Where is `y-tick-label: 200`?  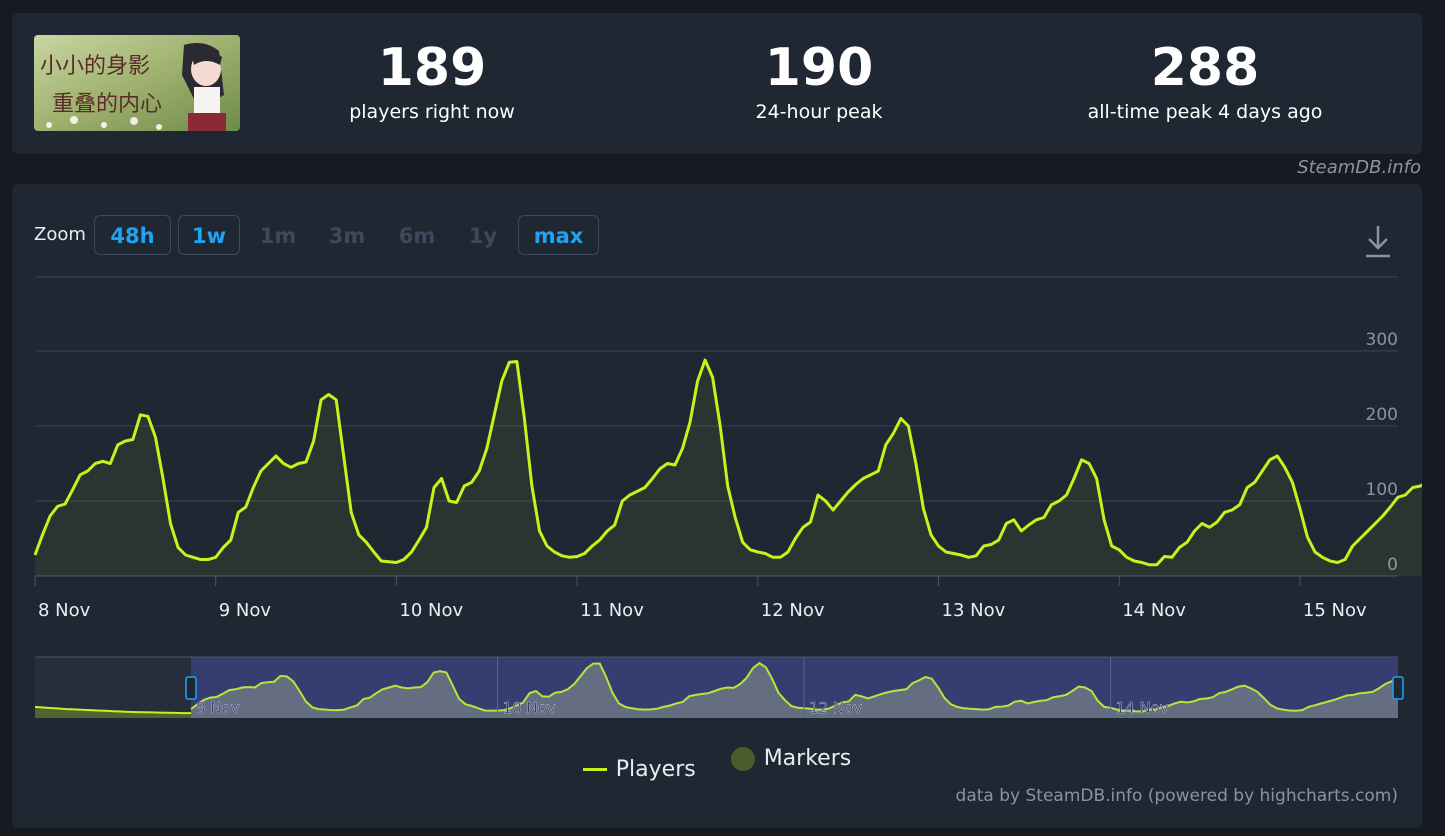
y-tick-label: 200 is located at coordinates (1382, 415).